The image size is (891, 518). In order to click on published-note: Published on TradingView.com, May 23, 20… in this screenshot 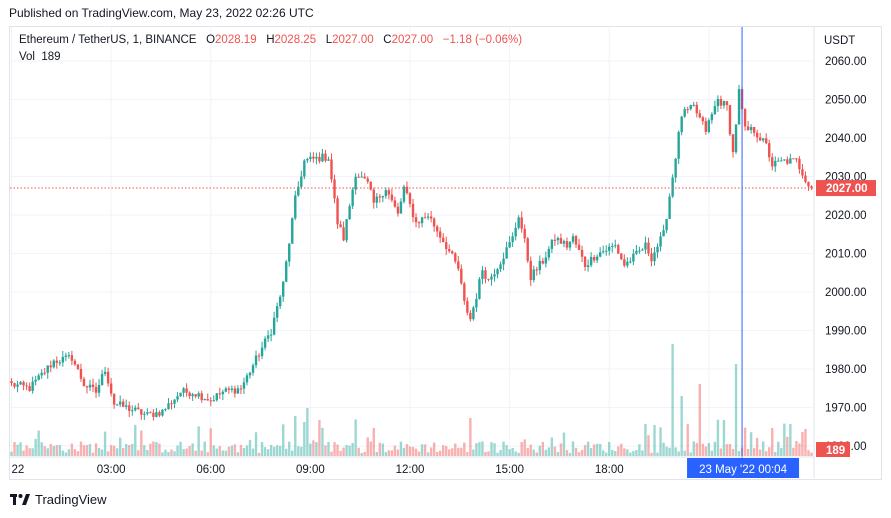, I will do `click(161, 13)`.